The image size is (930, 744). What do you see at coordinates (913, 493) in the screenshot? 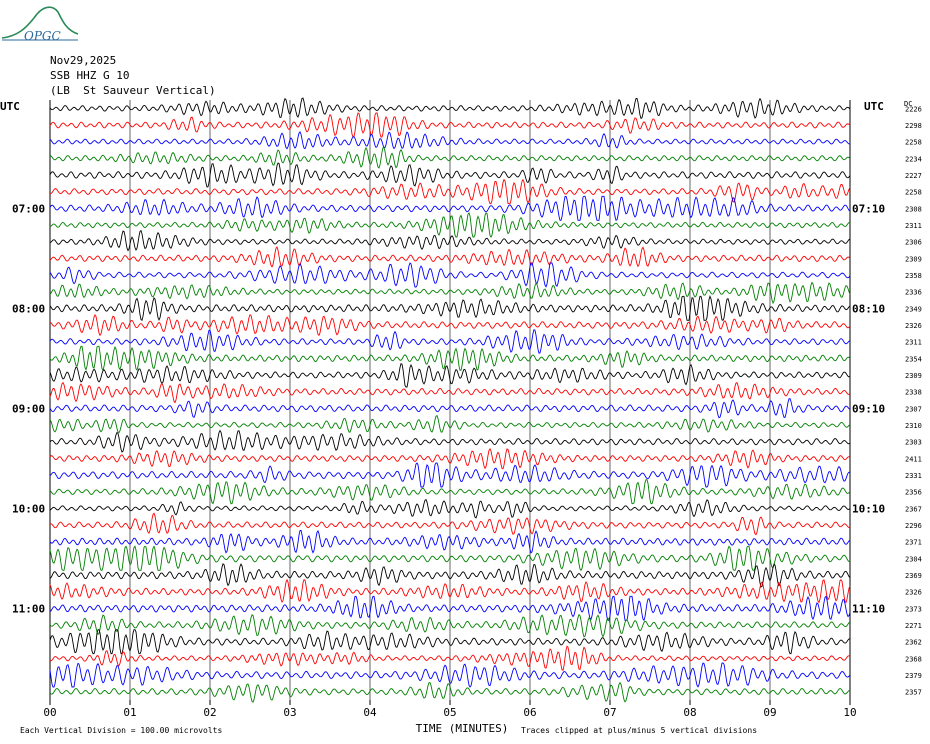
I see `dc-offset-value: 2356` at bounding box center [913, 493].